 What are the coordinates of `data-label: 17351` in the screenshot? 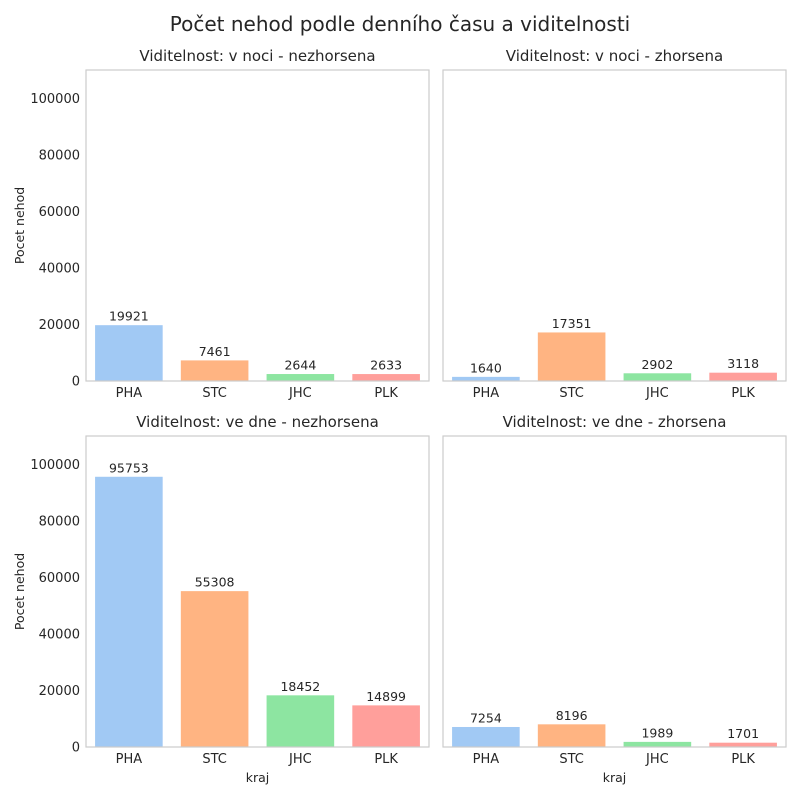 It's located at (572, 323).